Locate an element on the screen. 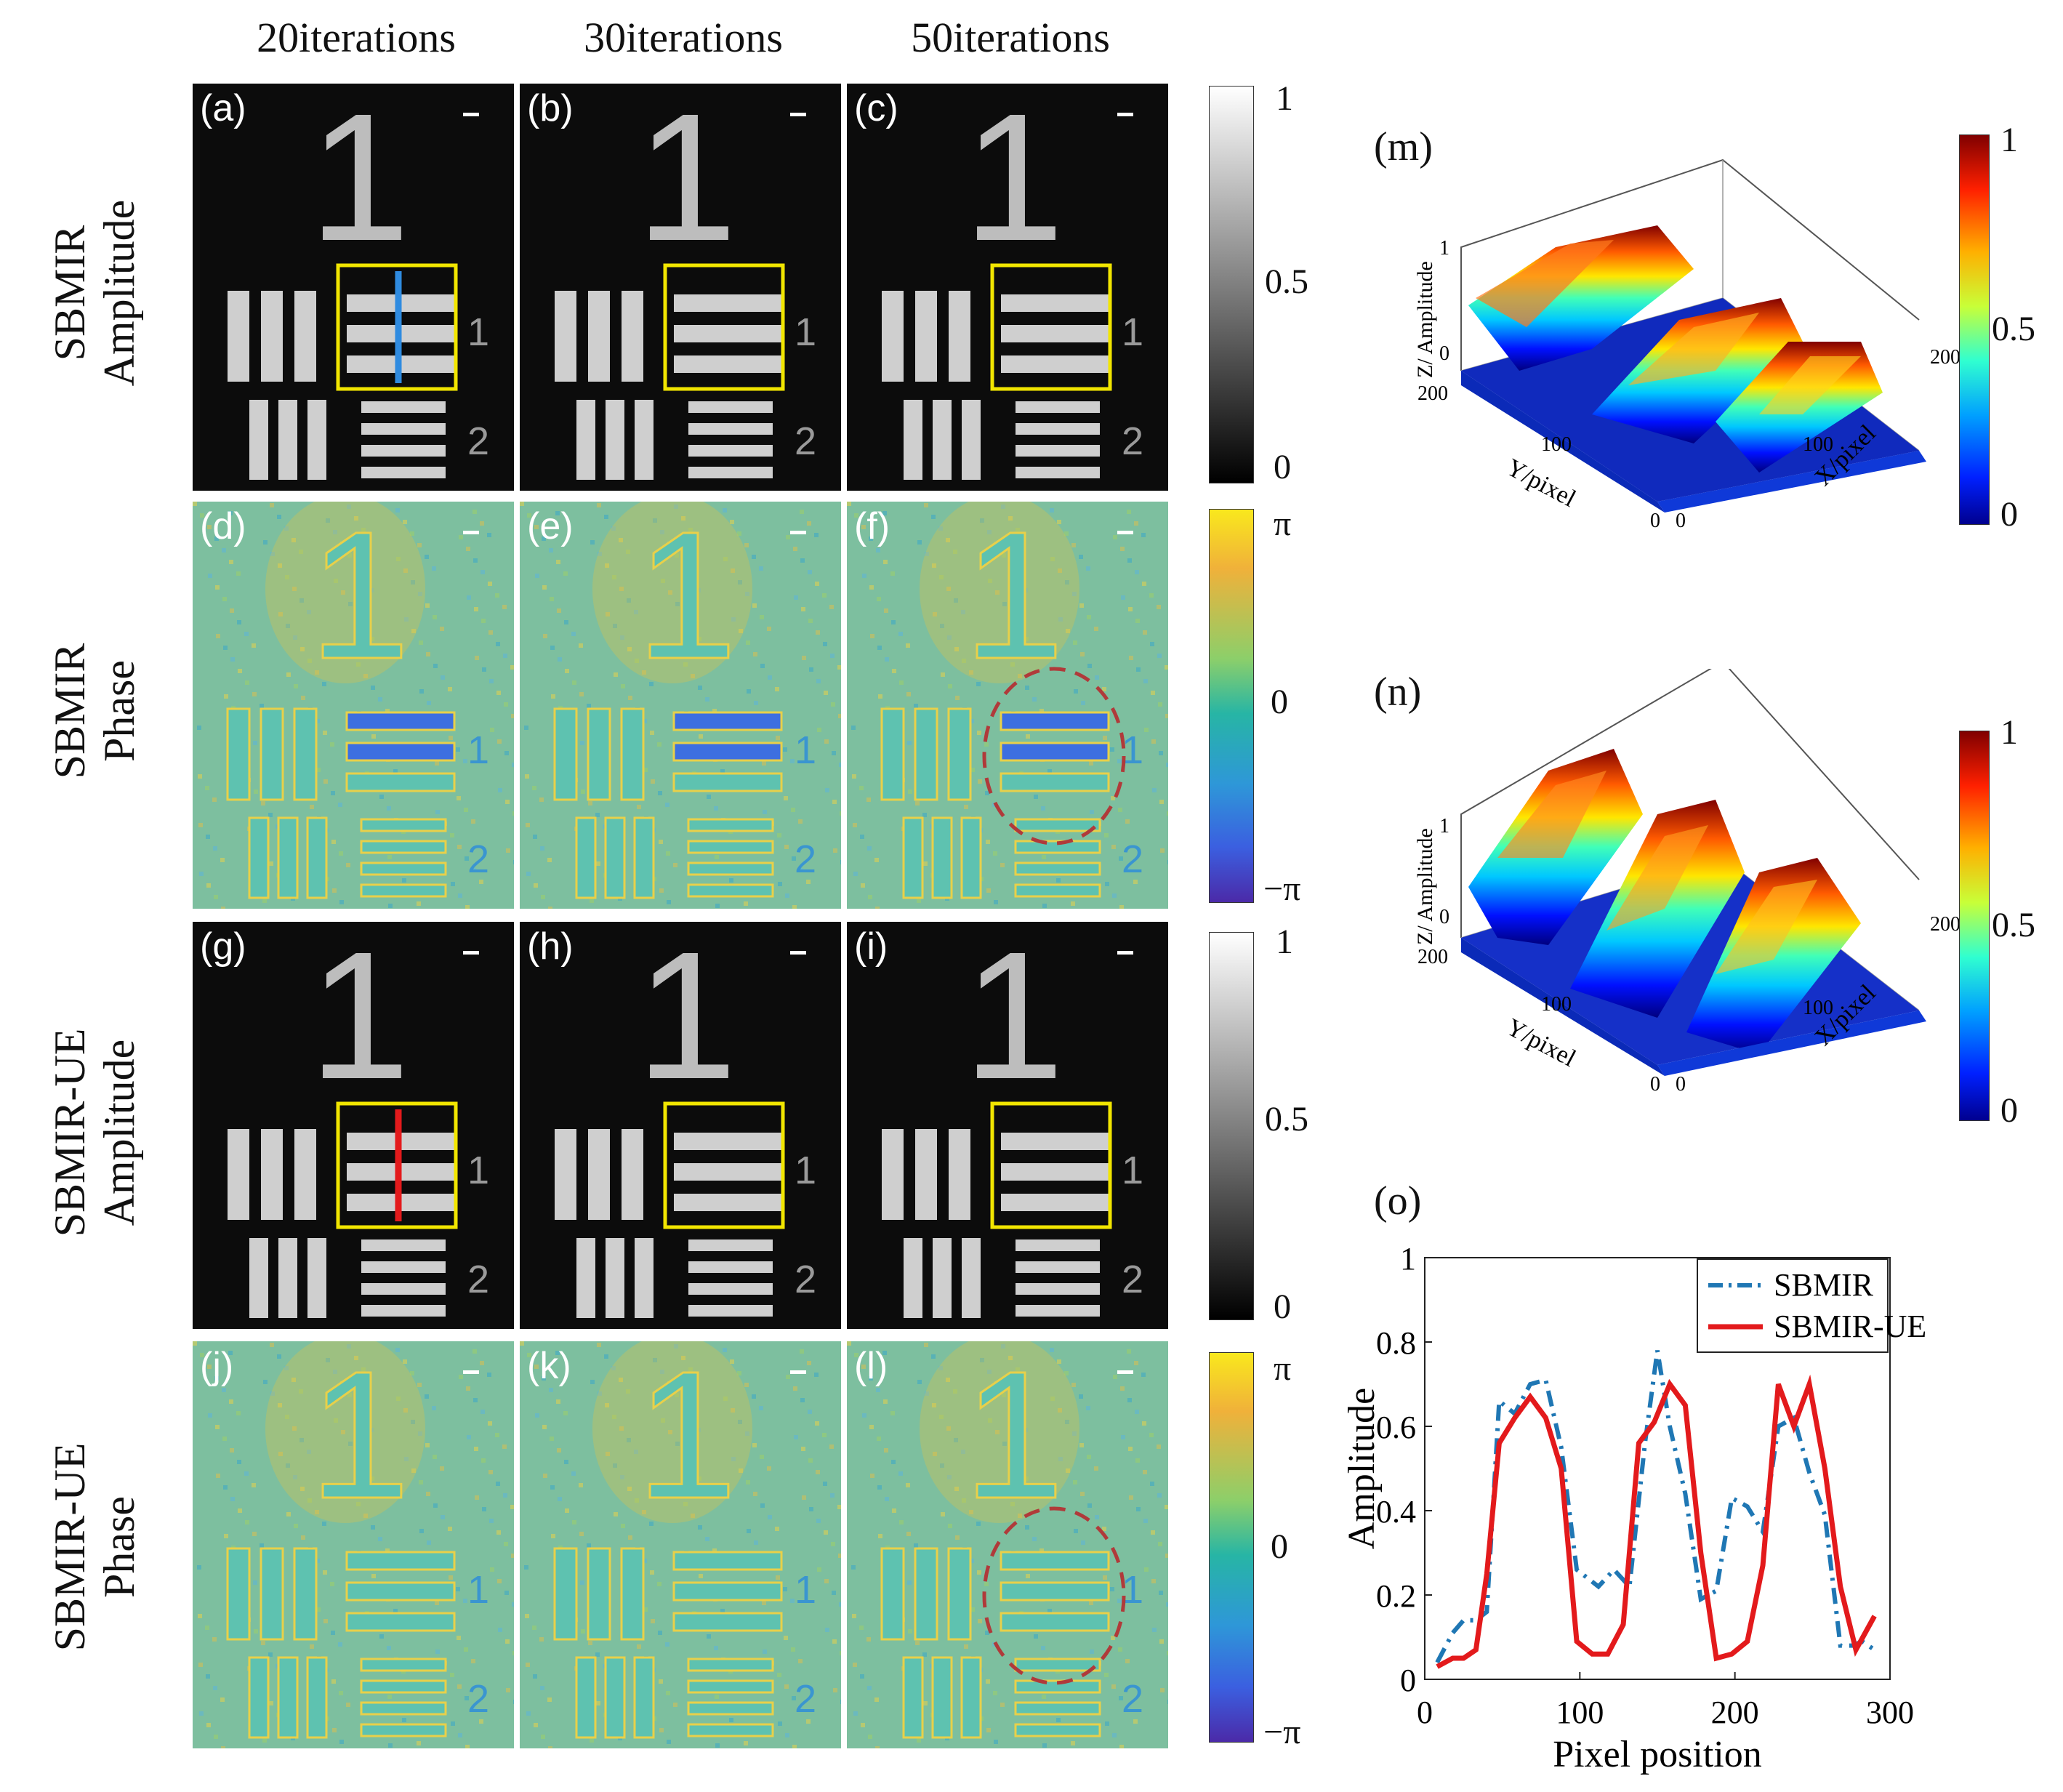 The width and height of the screenshot is (2063, 1792). image-panel: 1 1 2 (i) is located at coordinates (1007, 1125).